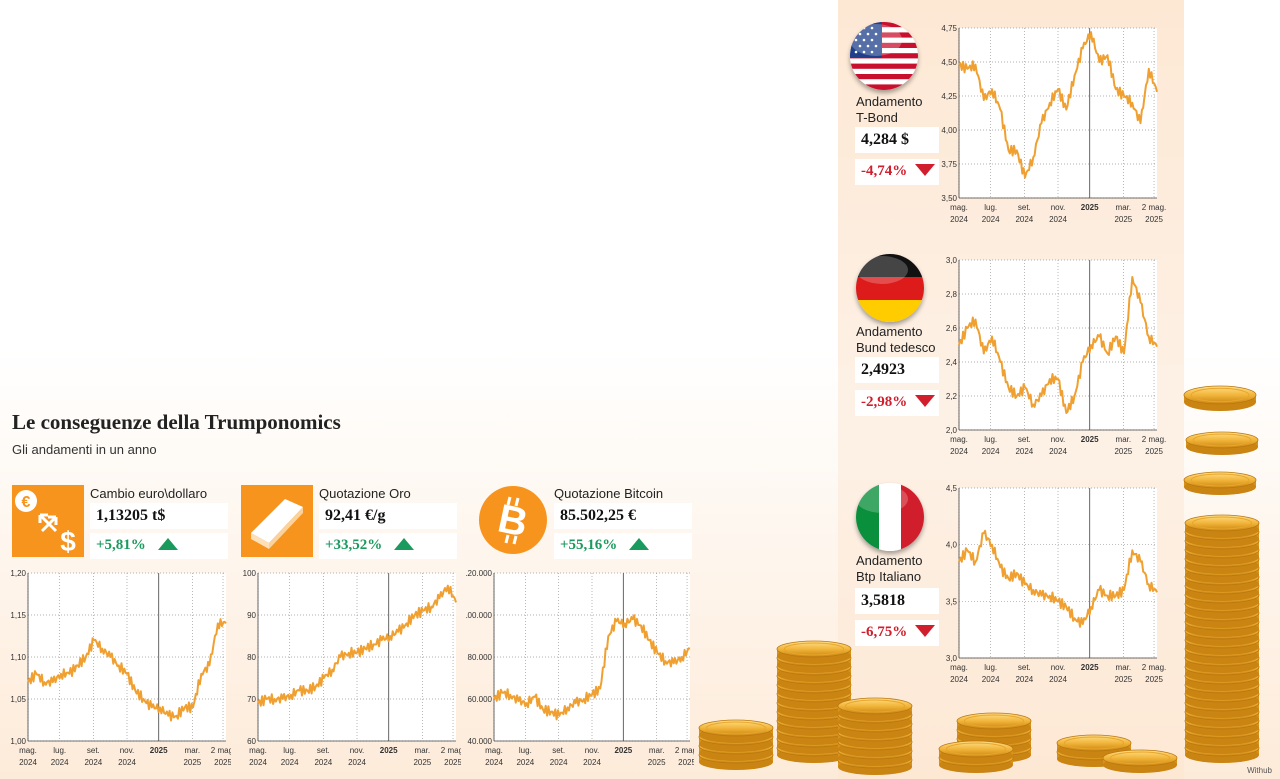  Describe the element at coordinates (877, 117) in the screenshot. I see `tbond-label-line2: T-Bond` at that location.